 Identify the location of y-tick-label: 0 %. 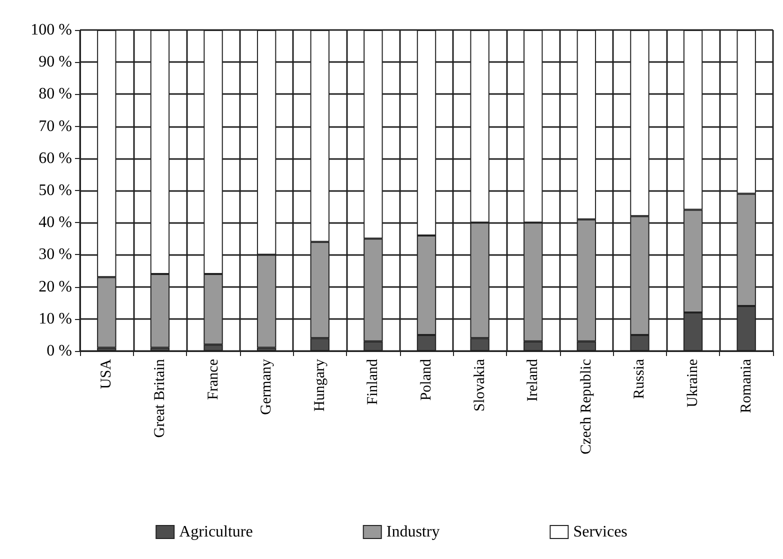
(59, 351).